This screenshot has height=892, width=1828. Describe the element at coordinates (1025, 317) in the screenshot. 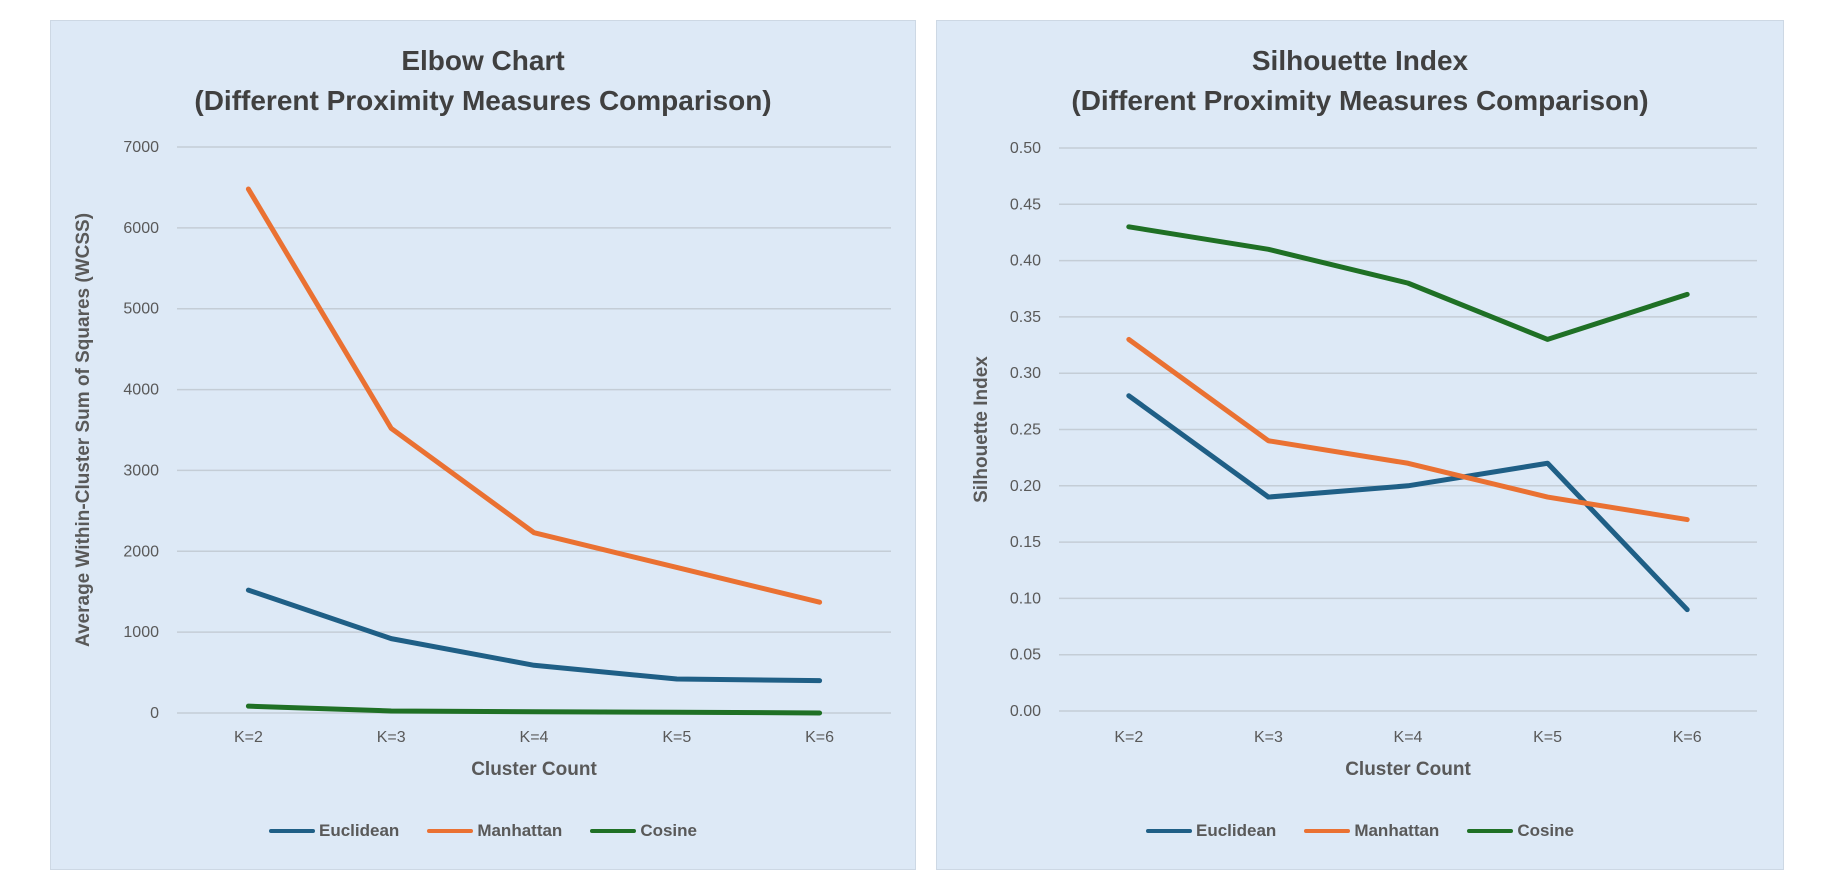

I see `y-tick-label: 0.35` at that location.